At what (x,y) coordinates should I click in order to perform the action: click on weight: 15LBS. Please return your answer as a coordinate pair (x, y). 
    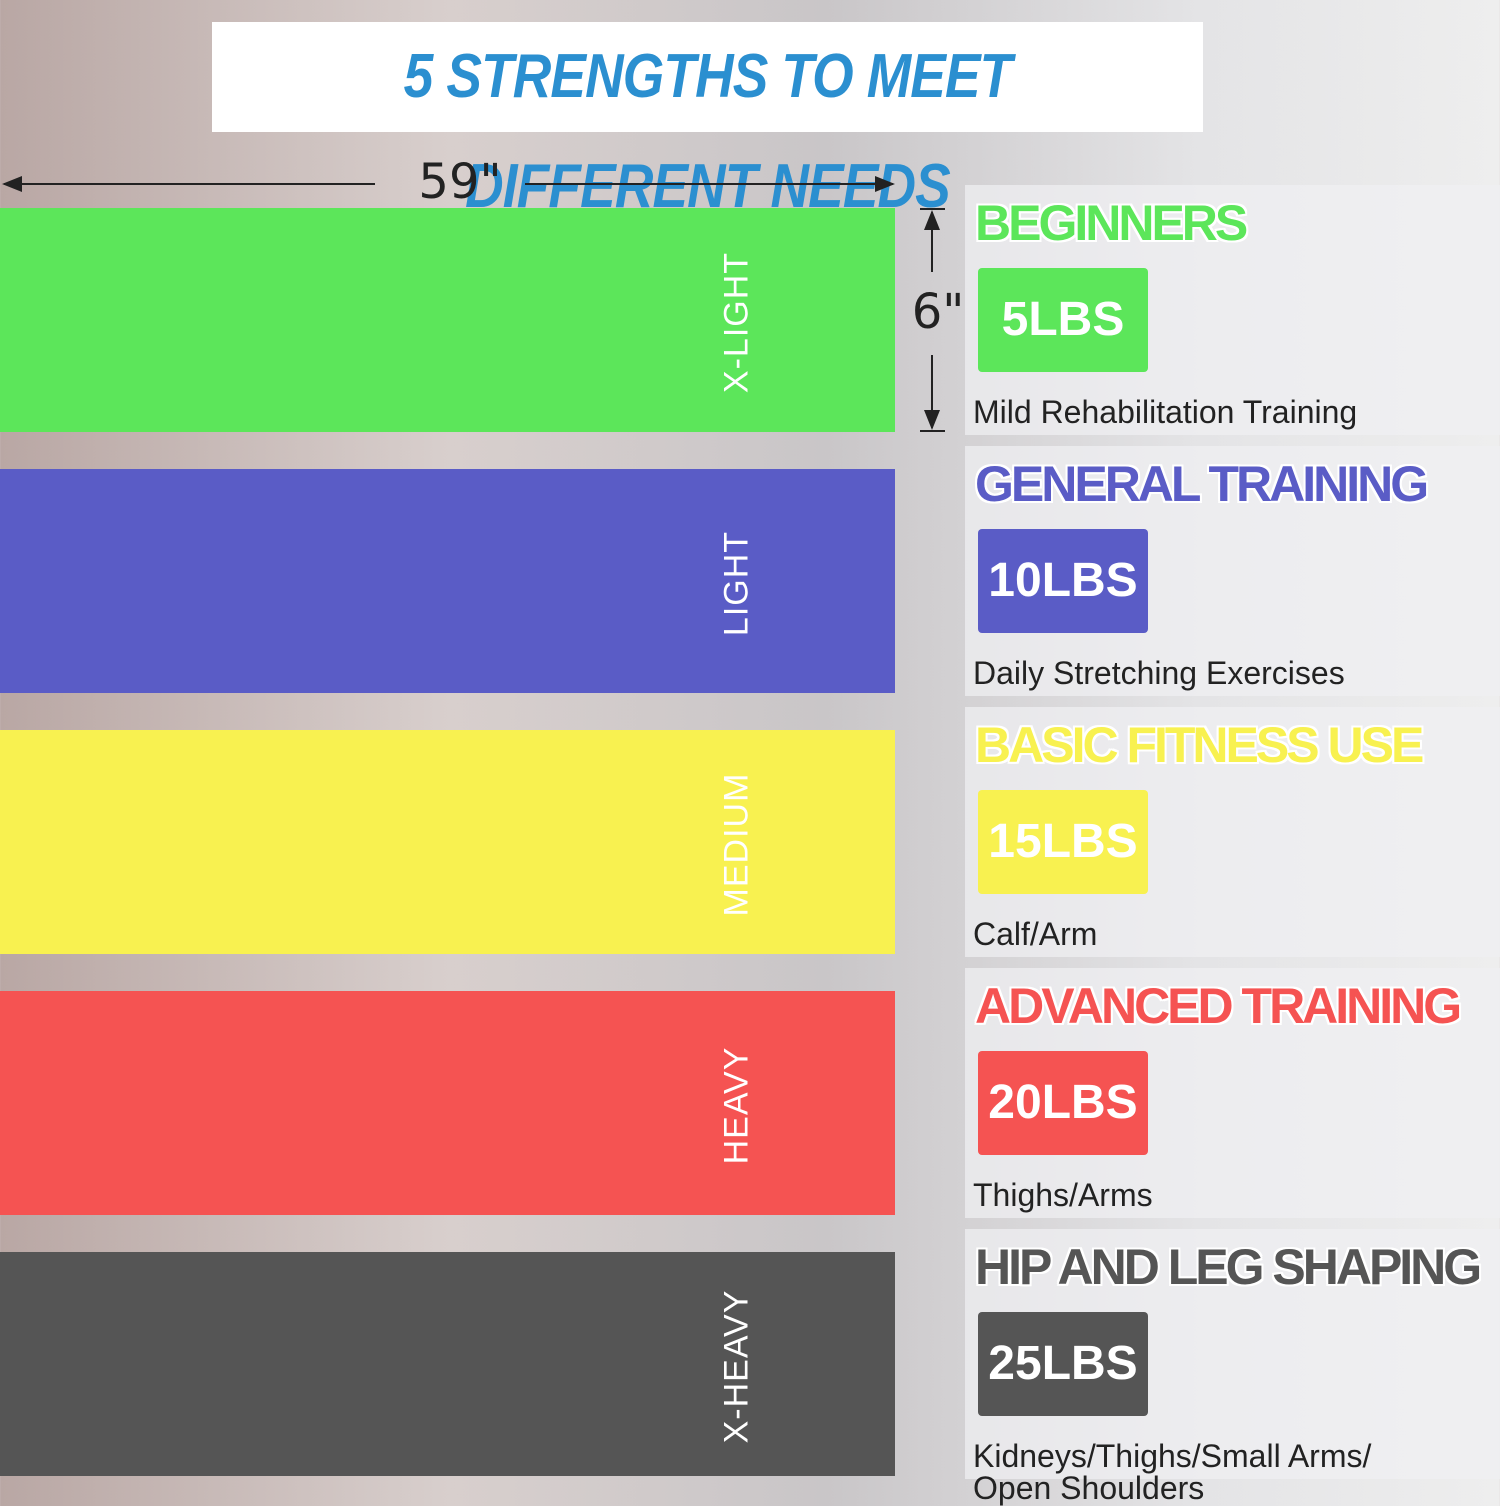
    Looking at the image, I should click on (1063, 841).